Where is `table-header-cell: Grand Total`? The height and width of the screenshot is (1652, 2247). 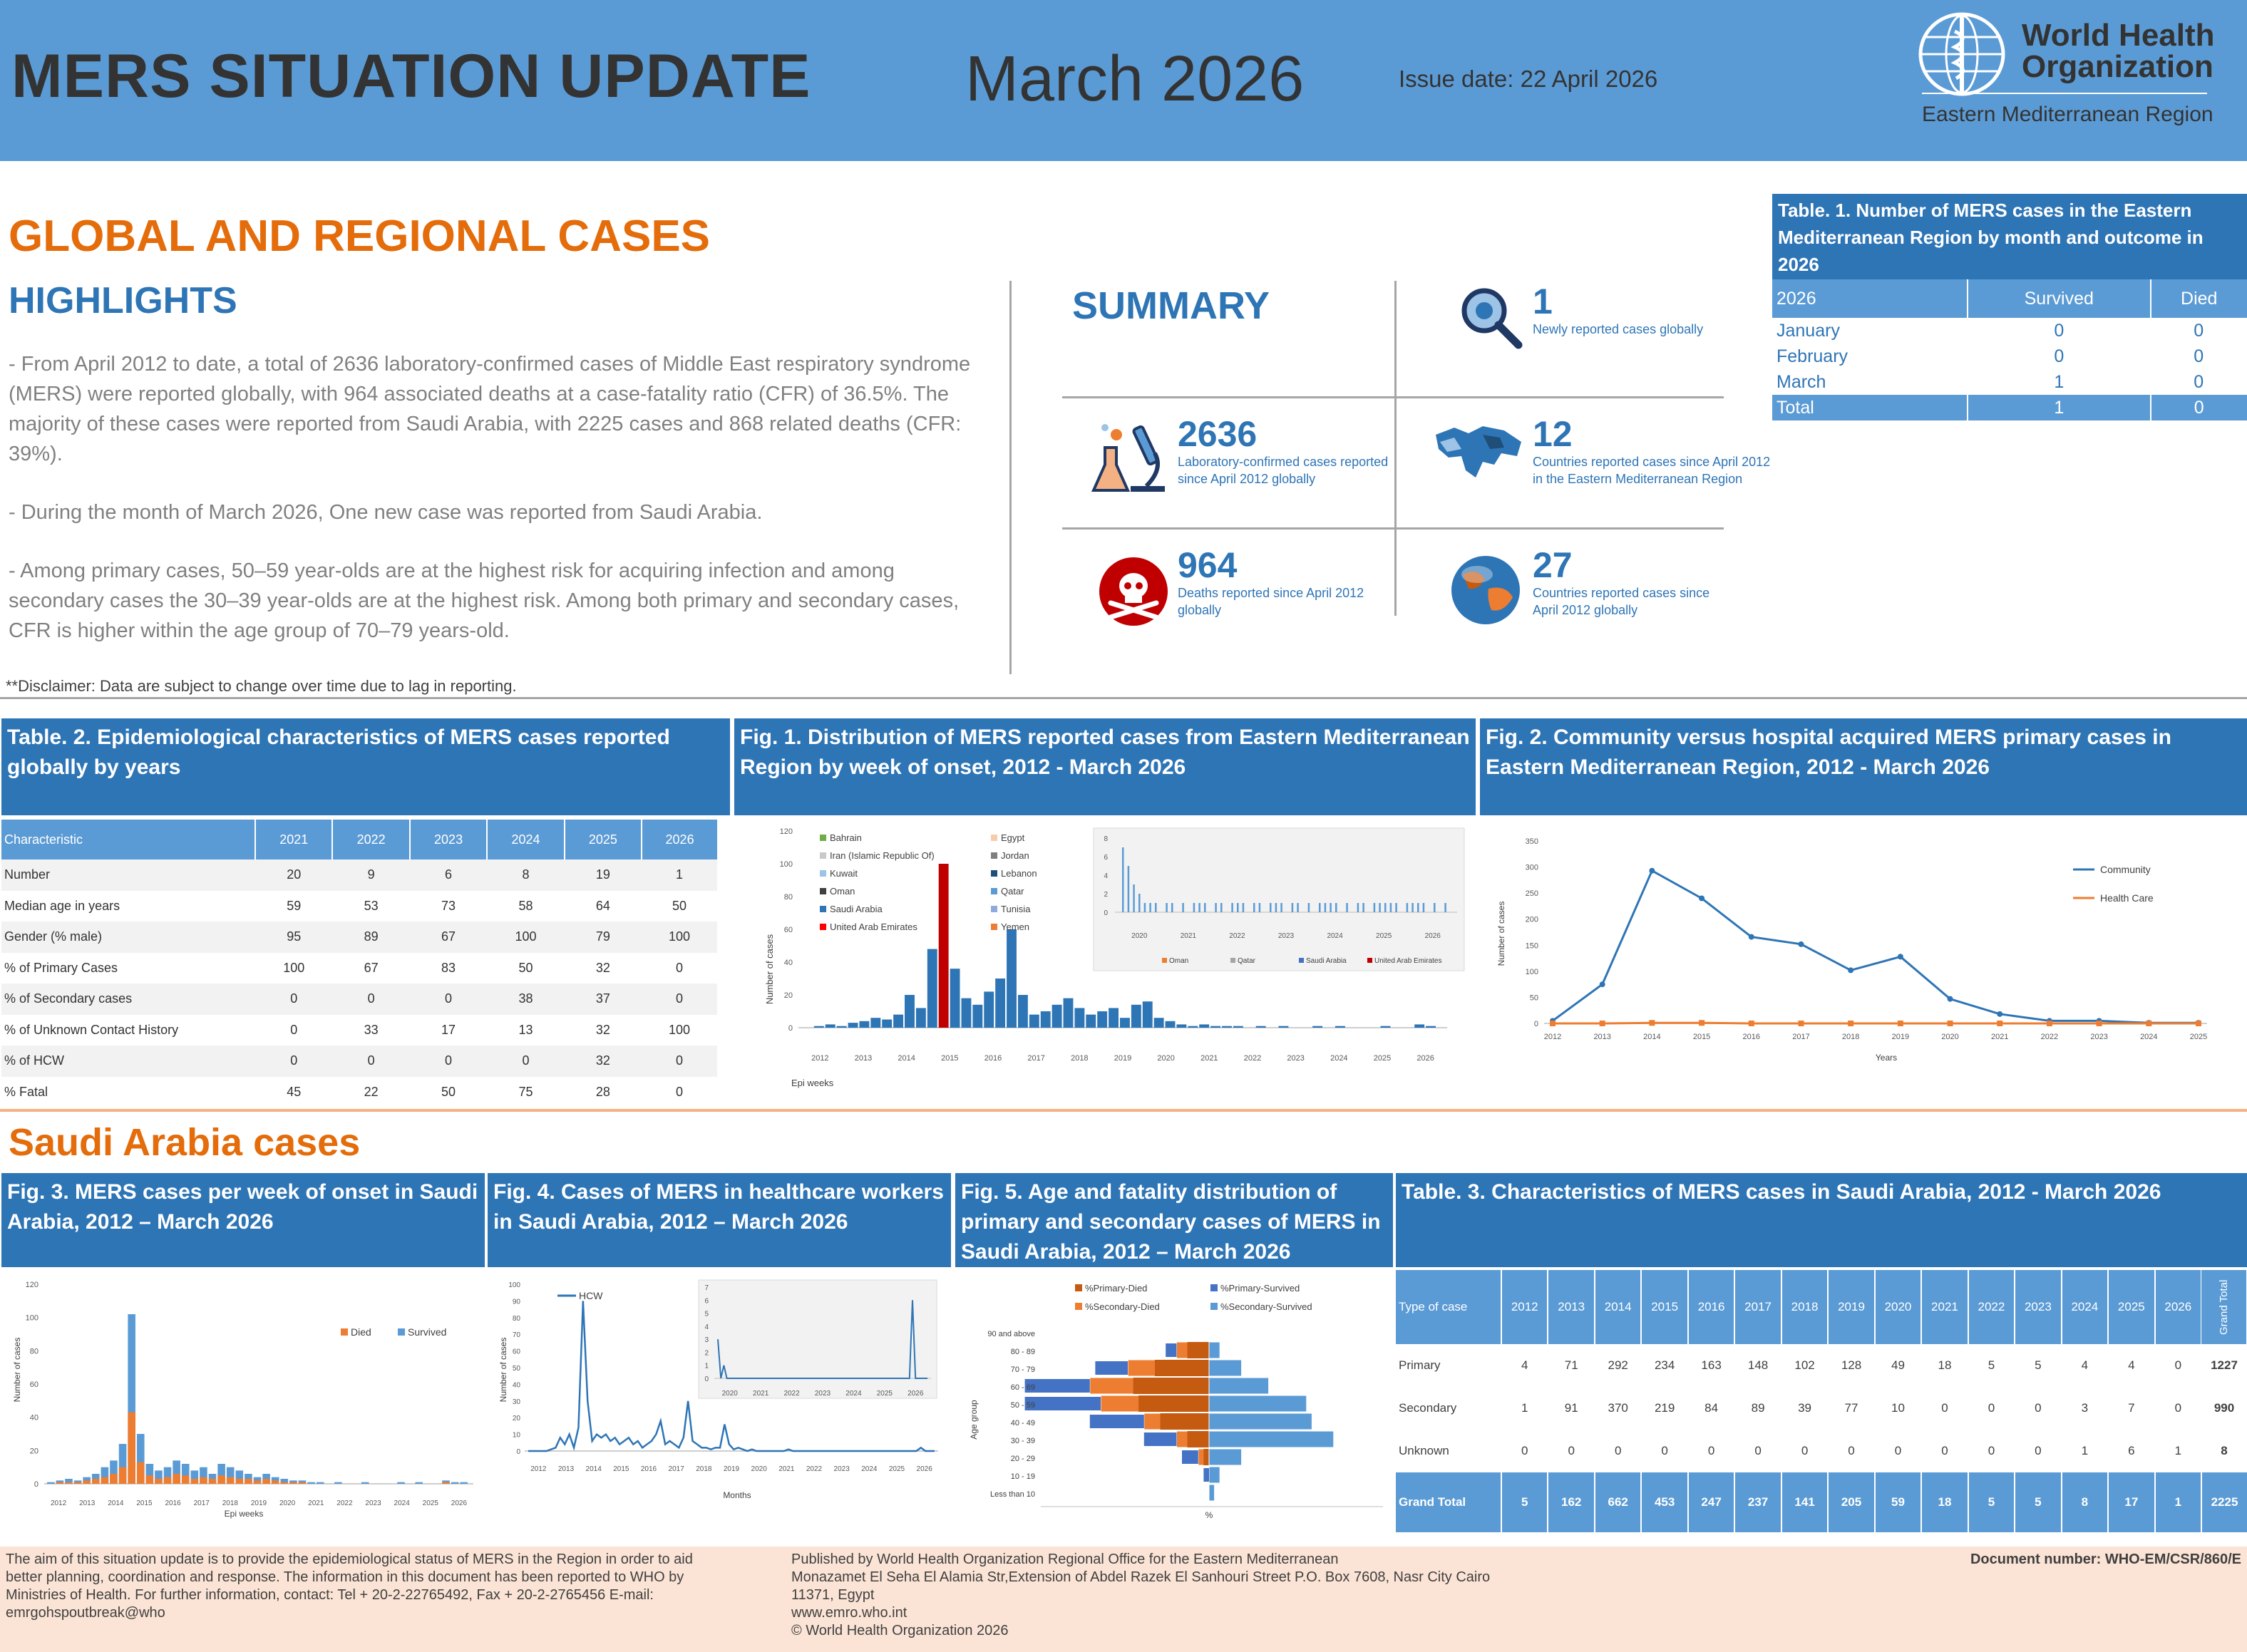 table-header-cell: Grand Total is located at coordinates (2224, 1307).